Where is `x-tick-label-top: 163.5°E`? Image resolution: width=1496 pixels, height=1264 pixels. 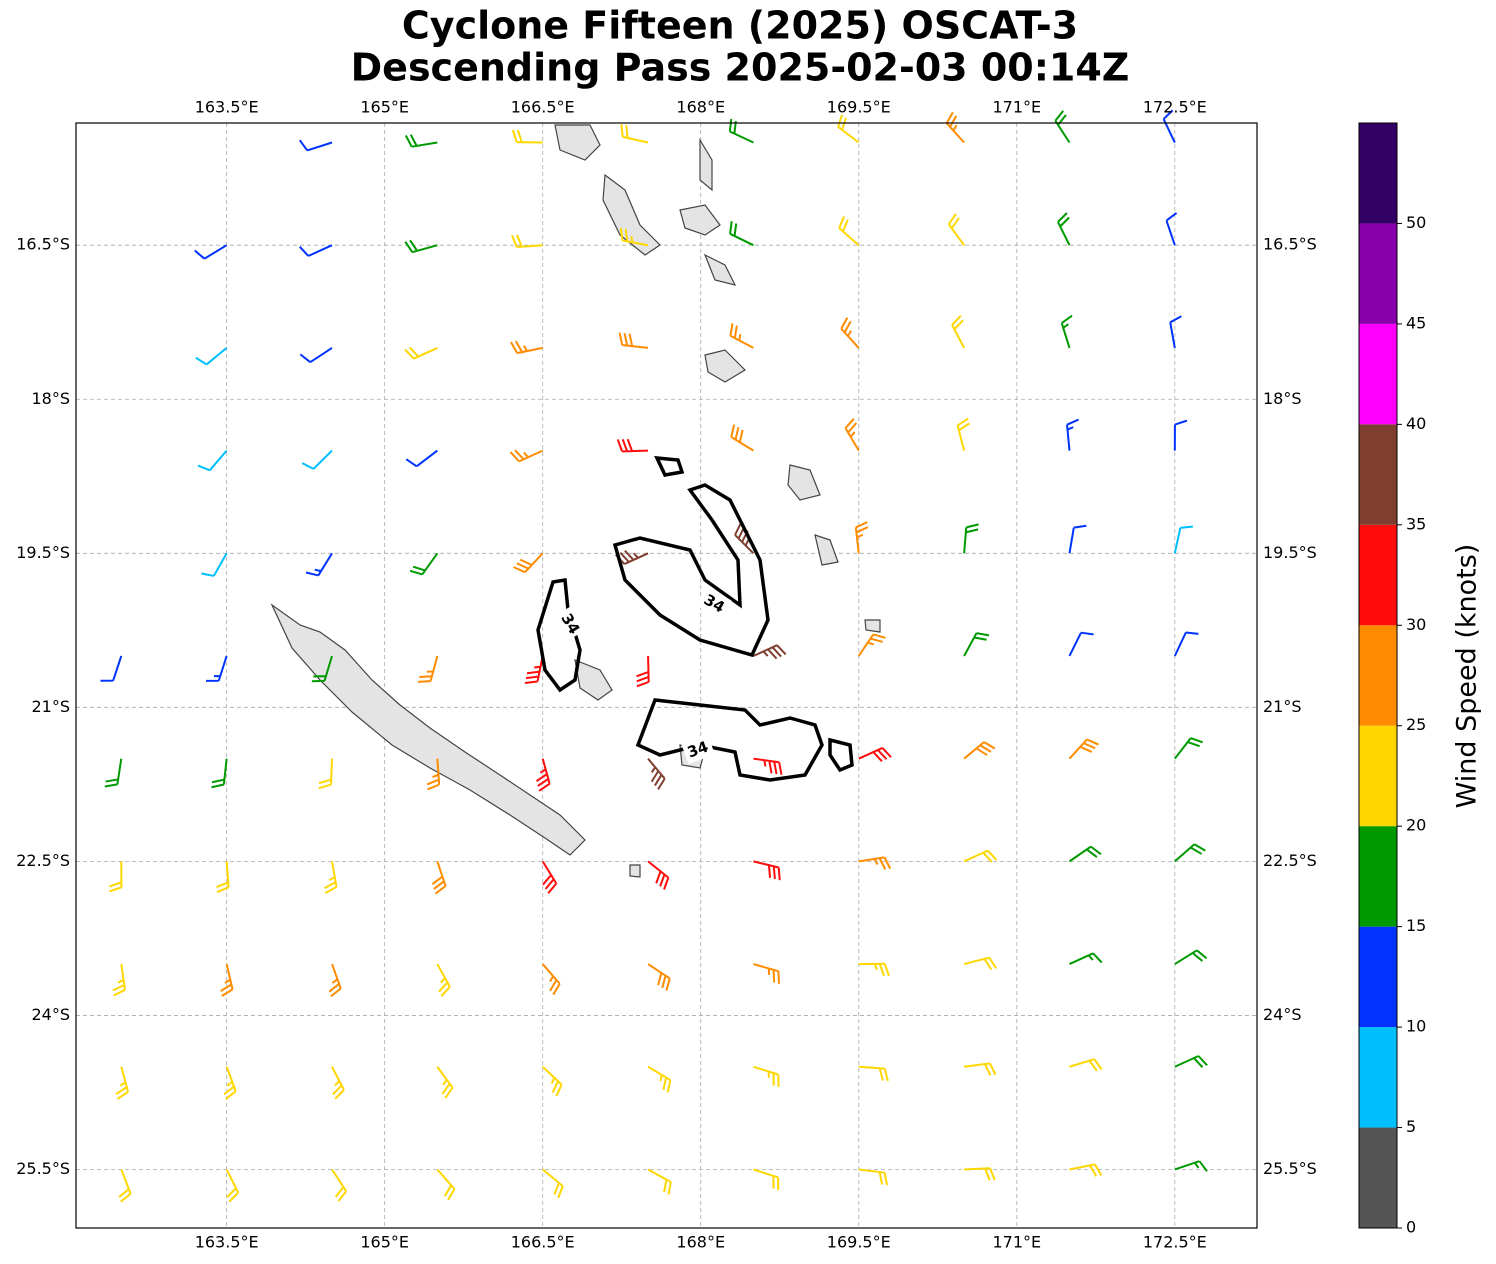
x-tick-label-top: 163.5°E is located at coordinates (227, 107).